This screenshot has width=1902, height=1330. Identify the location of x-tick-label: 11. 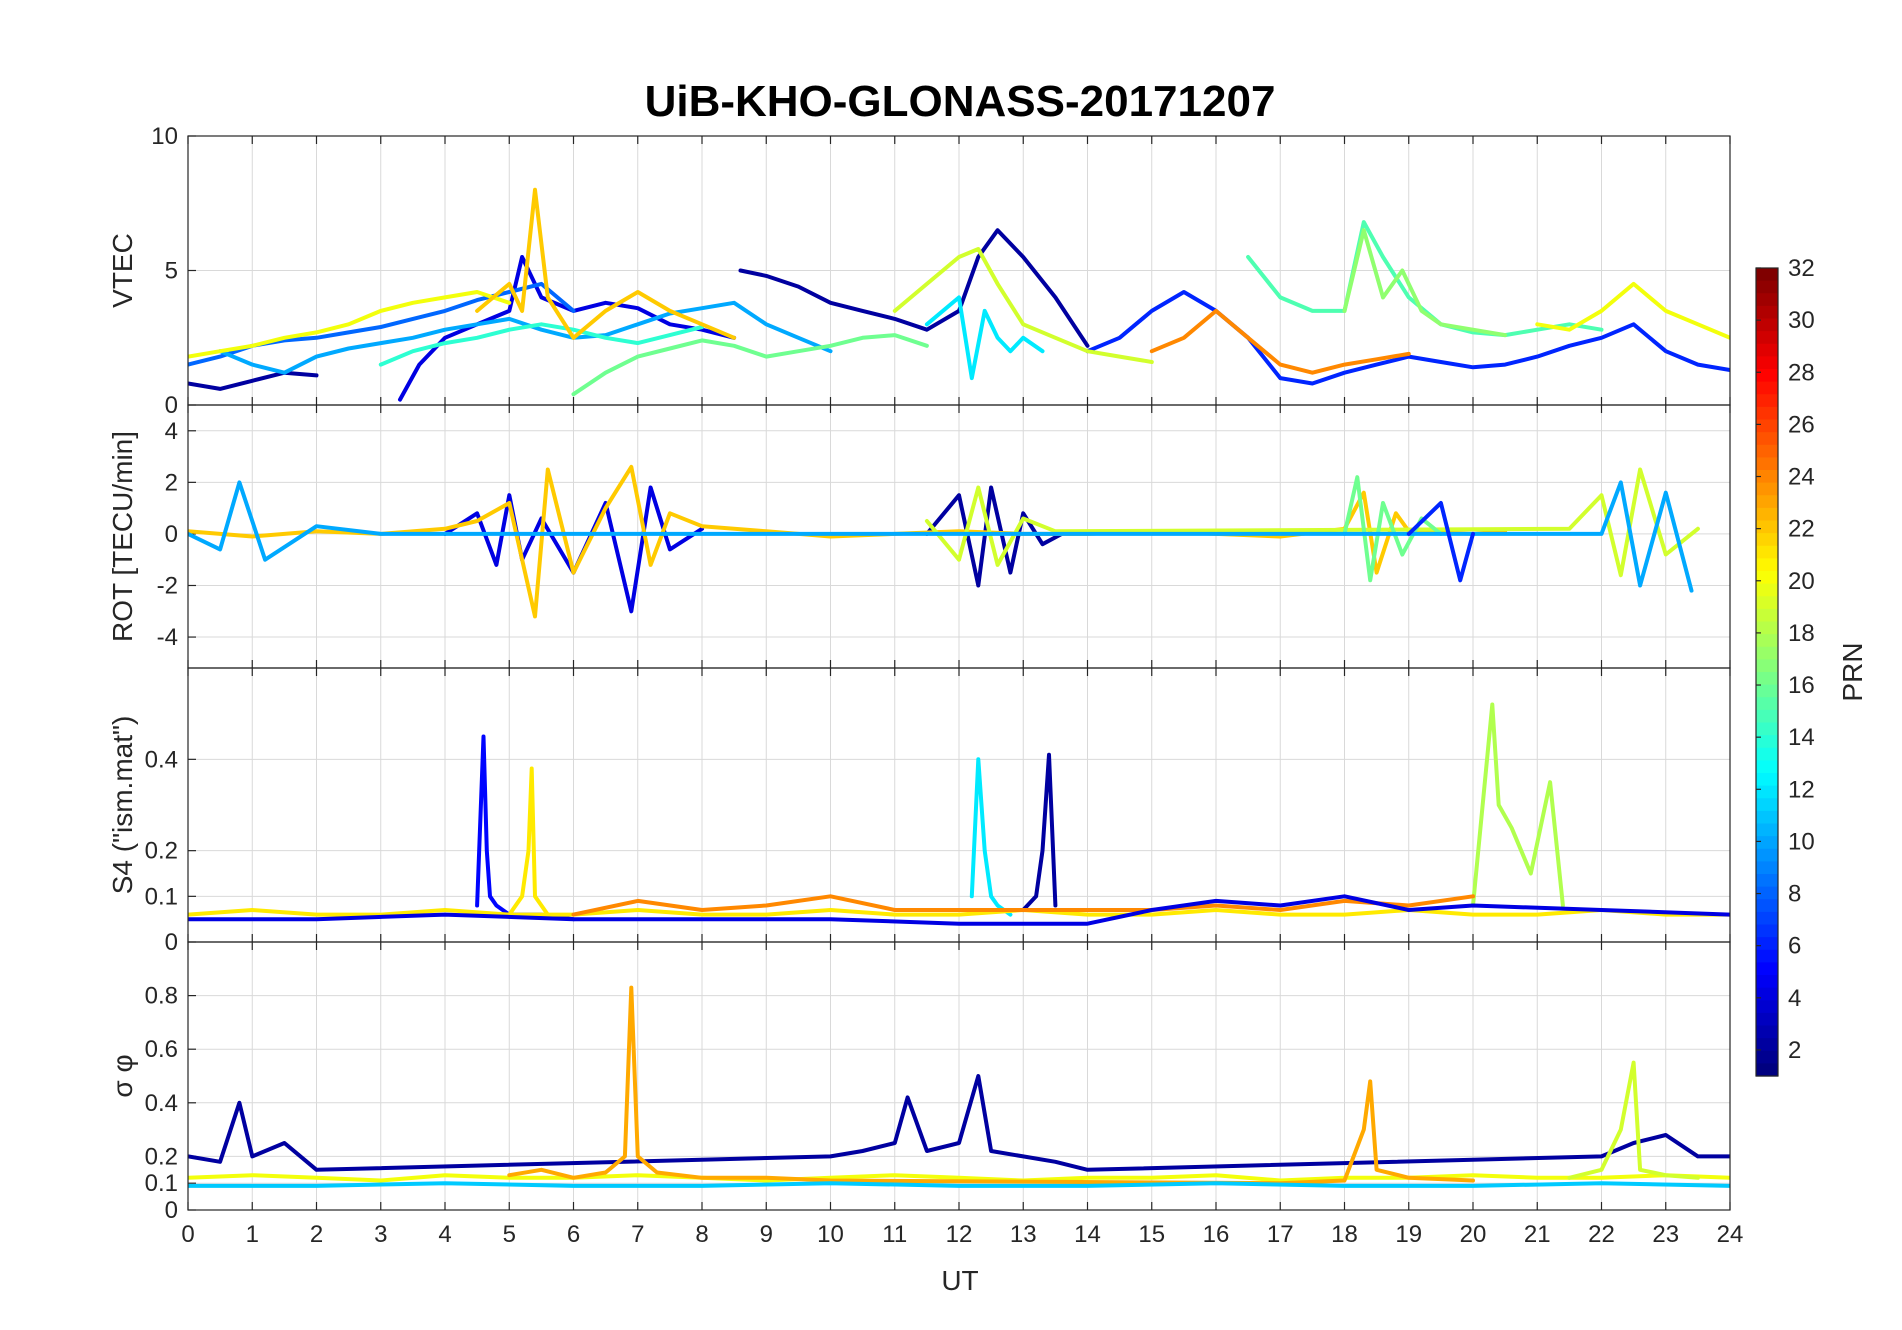
(894, 1234).